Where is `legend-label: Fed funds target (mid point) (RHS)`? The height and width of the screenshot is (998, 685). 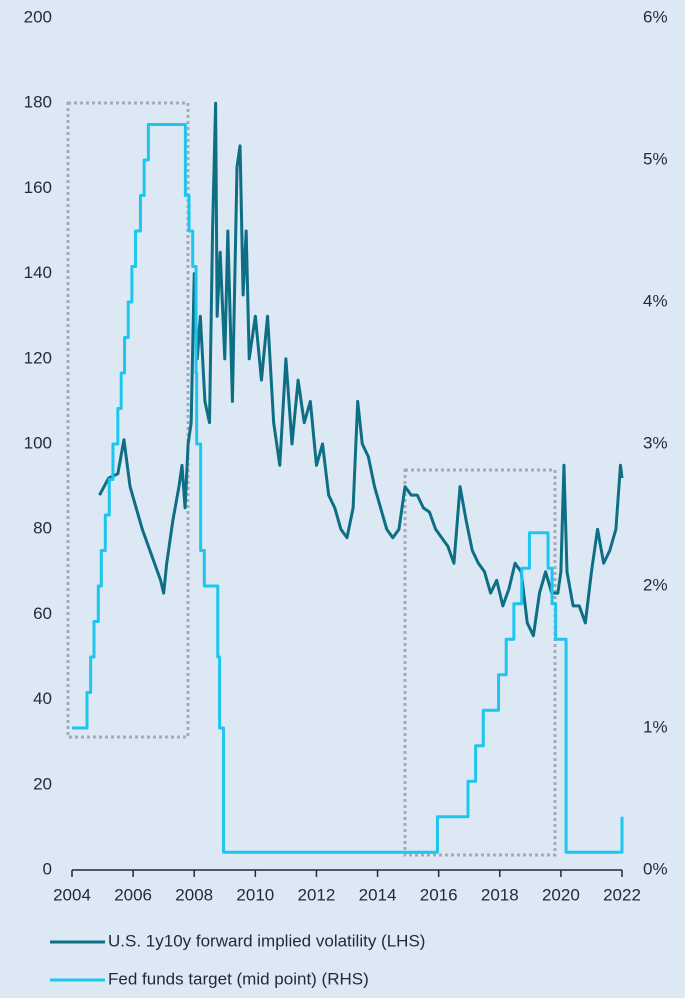
legend-label: Fed funds target (mid point) (RHS) is located at coordinates (238, 978).